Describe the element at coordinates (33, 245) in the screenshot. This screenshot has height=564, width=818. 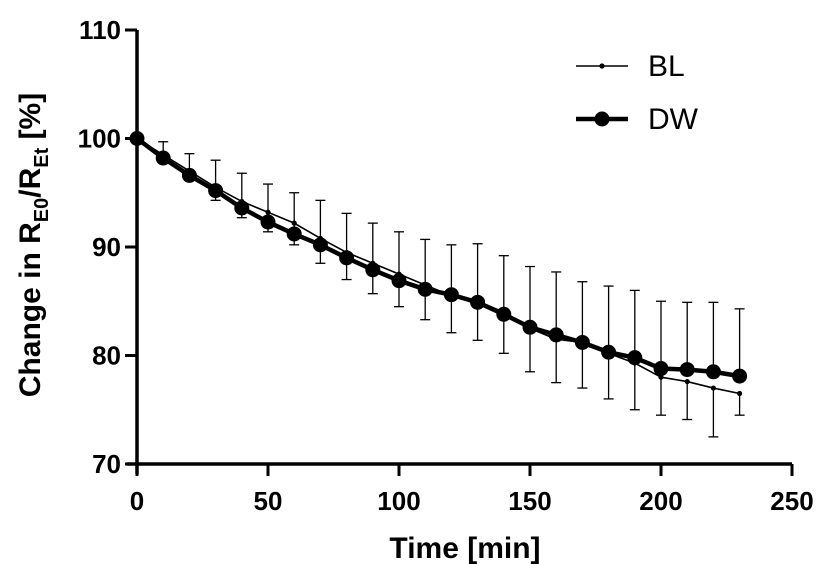
I see `y-axis-title: Change in RE0/REt [%]` at that location.